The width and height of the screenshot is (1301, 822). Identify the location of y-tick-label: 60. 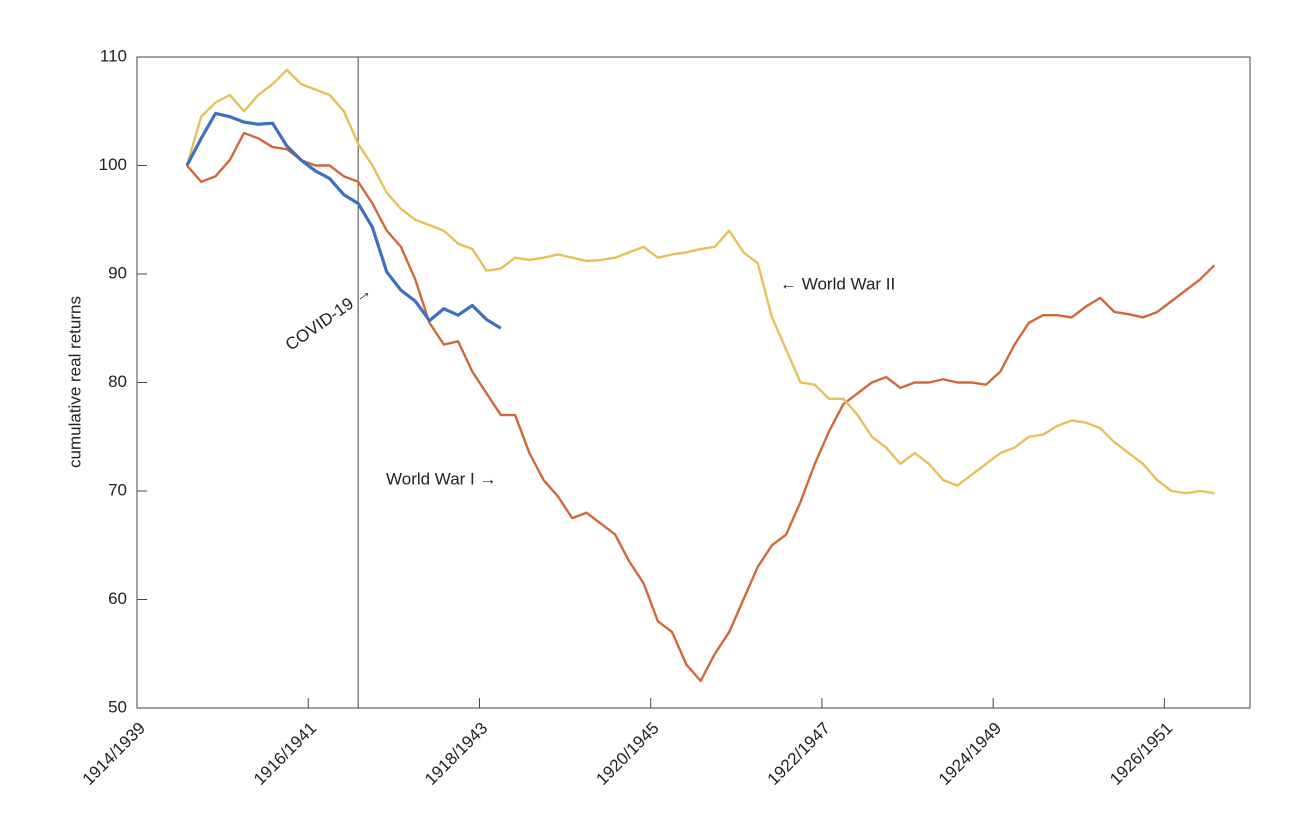
(117, 598).